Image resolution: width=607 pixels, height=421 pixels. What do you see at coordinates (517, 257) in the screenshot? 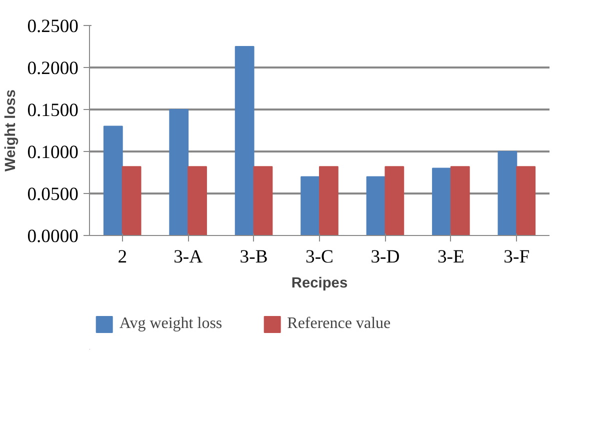
I see `x-tick-label: 3-F` at bounding box center [517, 257].